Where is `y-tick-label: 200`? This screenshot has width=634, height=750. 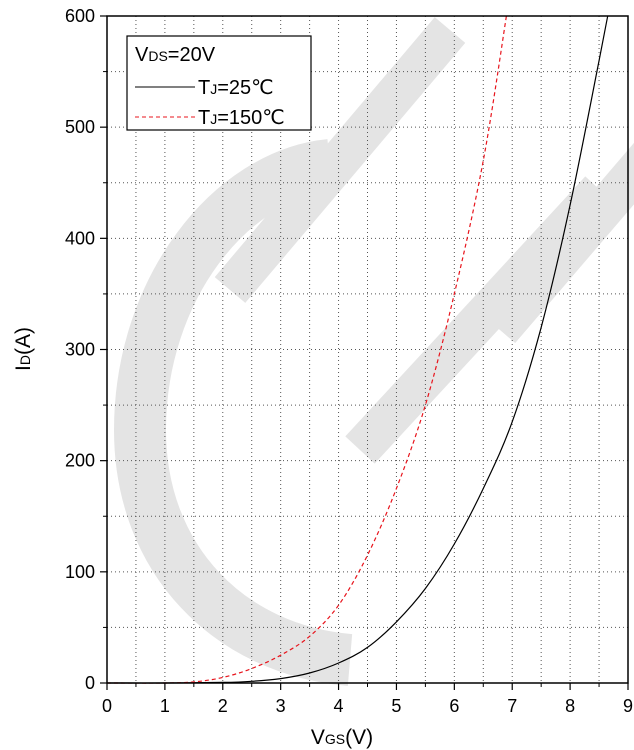 y-tick-label: 200 is located at coordinates (80, 461).